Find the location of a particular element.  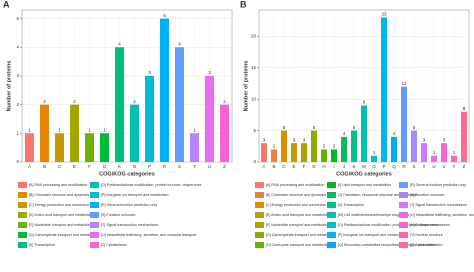

panel-label: A is located at coordinates (6, 4).